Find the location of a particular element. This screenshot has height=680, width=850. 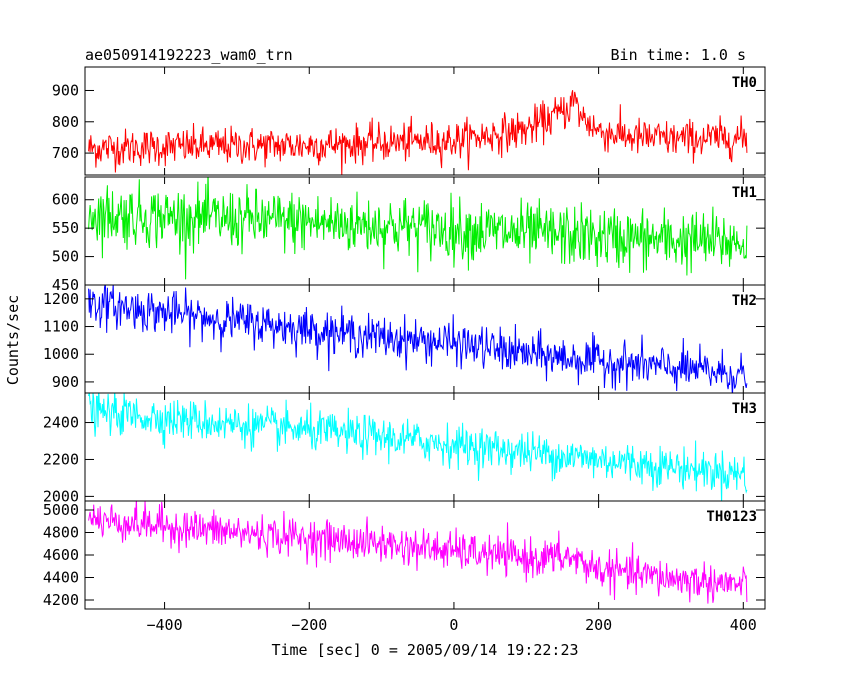

y-axis-title: Counts/sec is located at coordinates (13, 340).